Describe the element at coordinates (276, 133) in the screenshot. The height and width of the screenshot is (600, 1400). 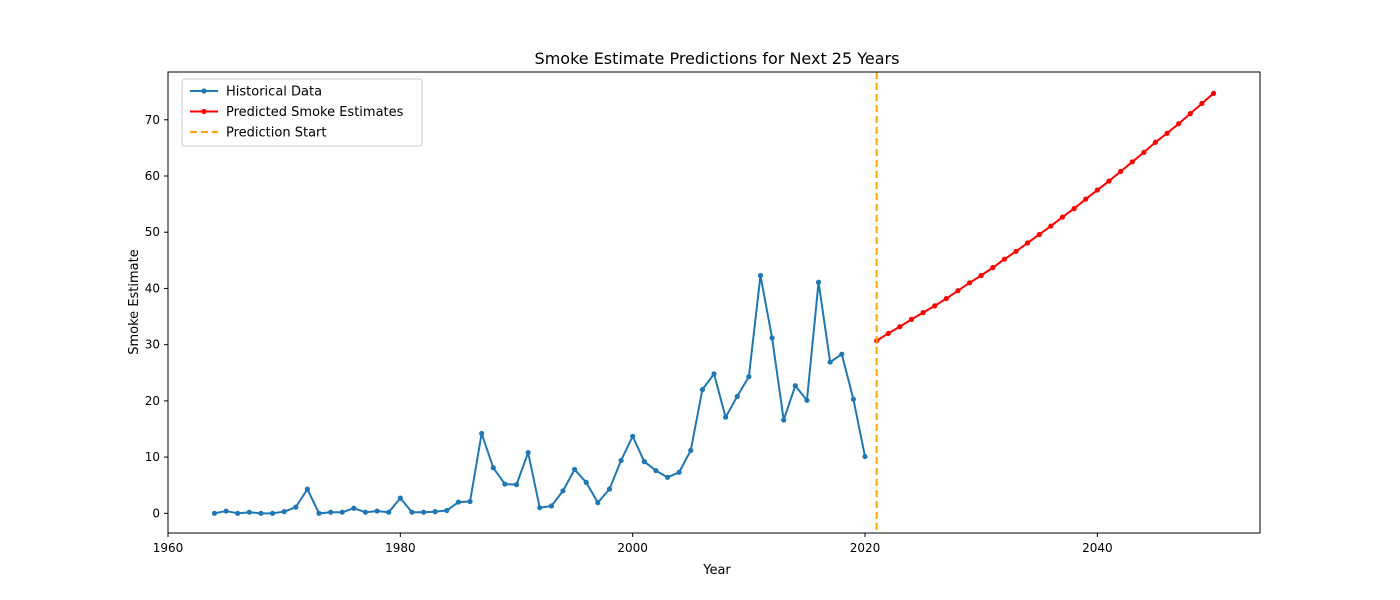
I see `legend-label-2: Prediction Start` at that location.